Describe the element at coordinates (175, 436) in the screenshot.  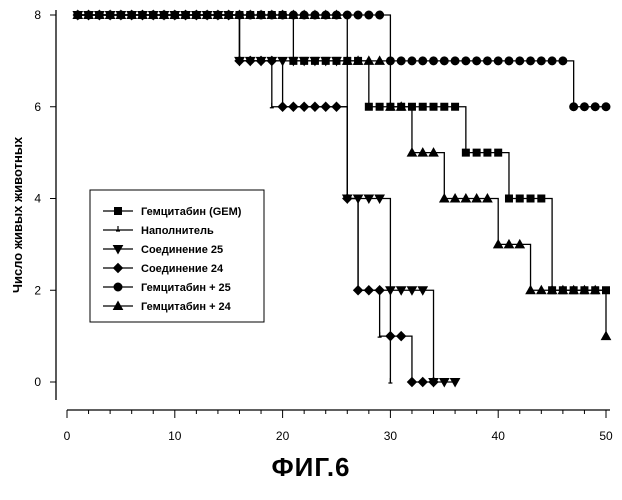
I see `x-tick-label: 10` at that location.